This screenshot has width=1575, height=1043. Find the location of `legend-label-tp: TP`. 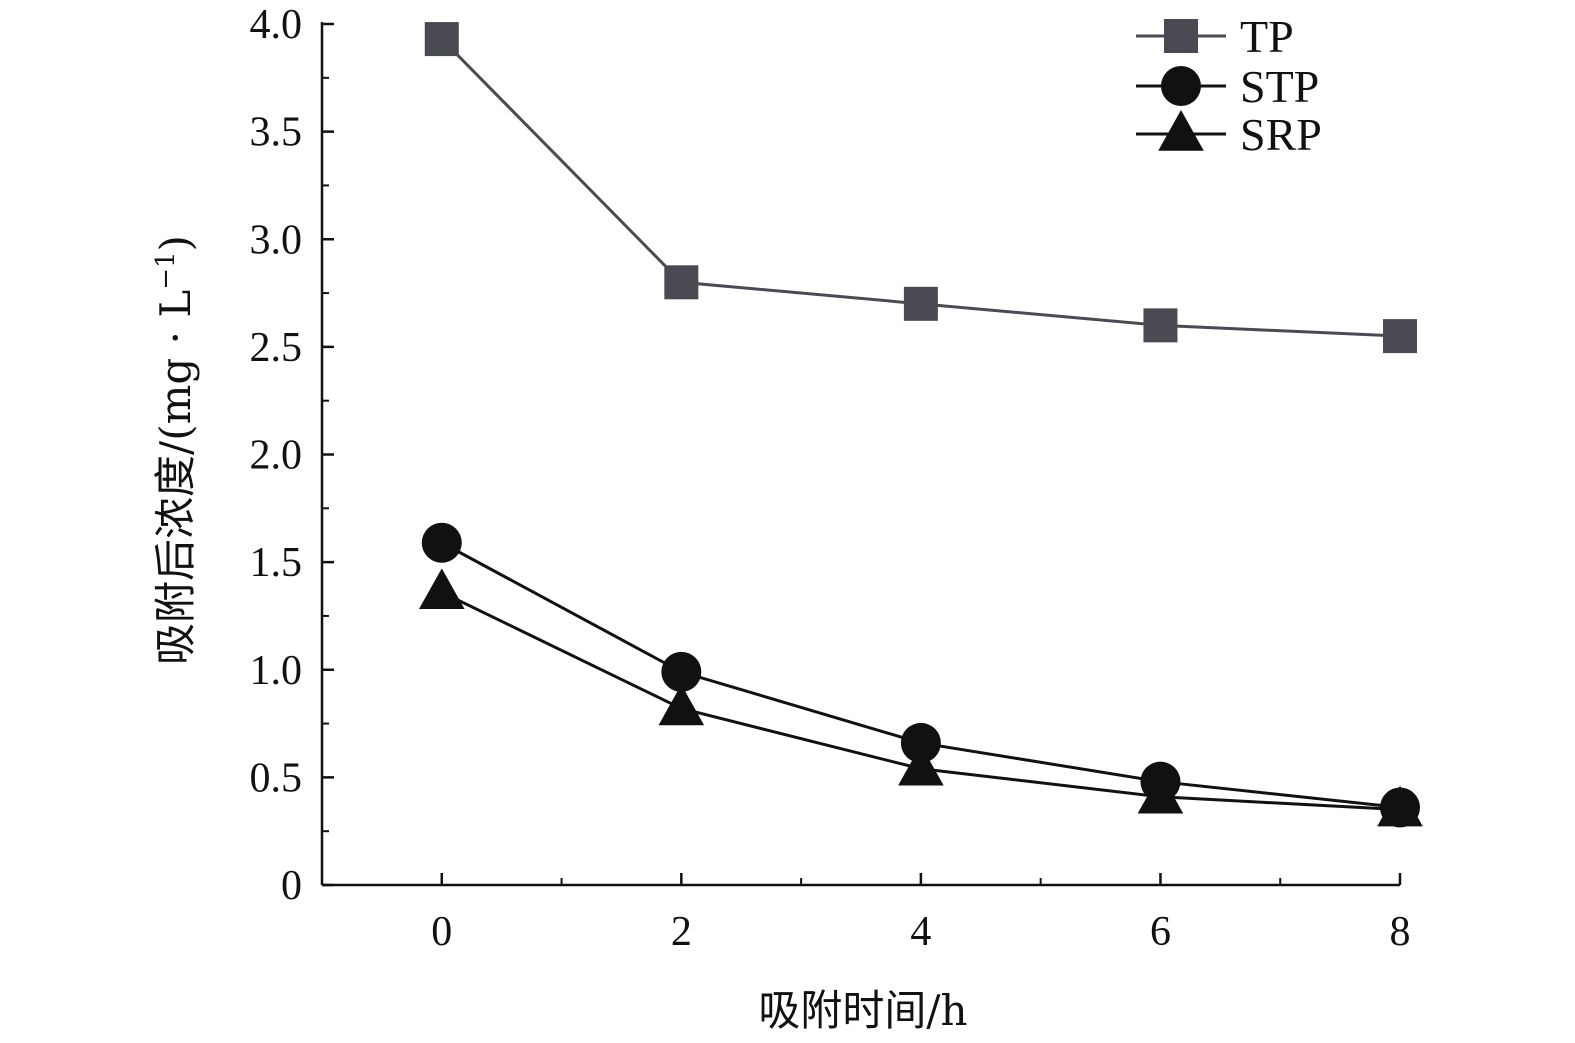

legend-label-tp: TP is located at coordinates (1267, 36).